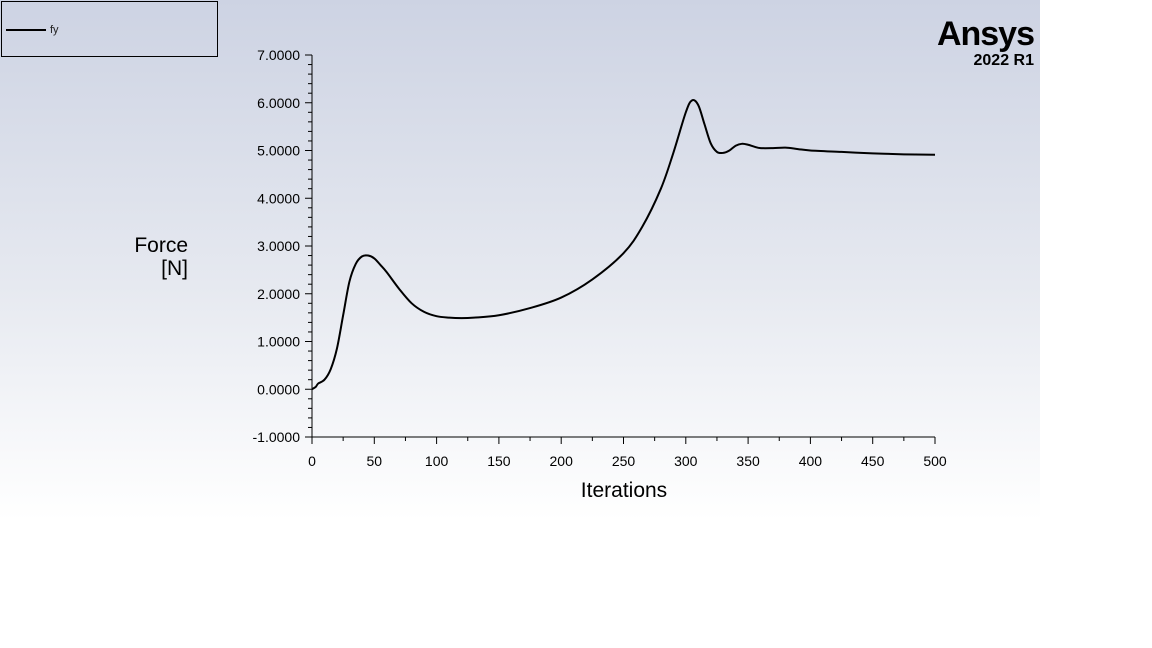 The image size is (1152, 648). I want to click on y-tick-label: 7.0000, so click(278, 55).